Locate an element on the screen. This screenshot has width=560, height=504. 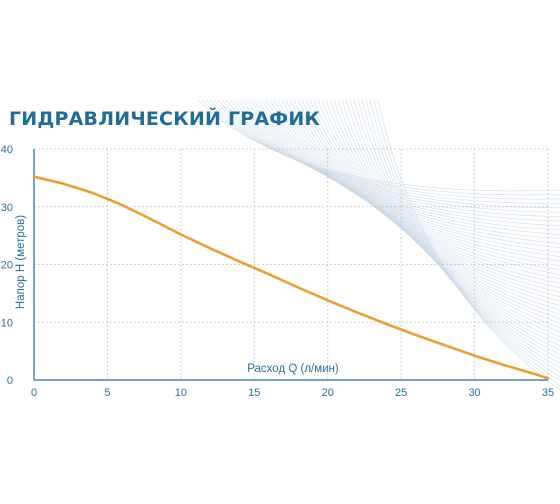
y-tick-label: 30 is located at coordinates (7, 208).